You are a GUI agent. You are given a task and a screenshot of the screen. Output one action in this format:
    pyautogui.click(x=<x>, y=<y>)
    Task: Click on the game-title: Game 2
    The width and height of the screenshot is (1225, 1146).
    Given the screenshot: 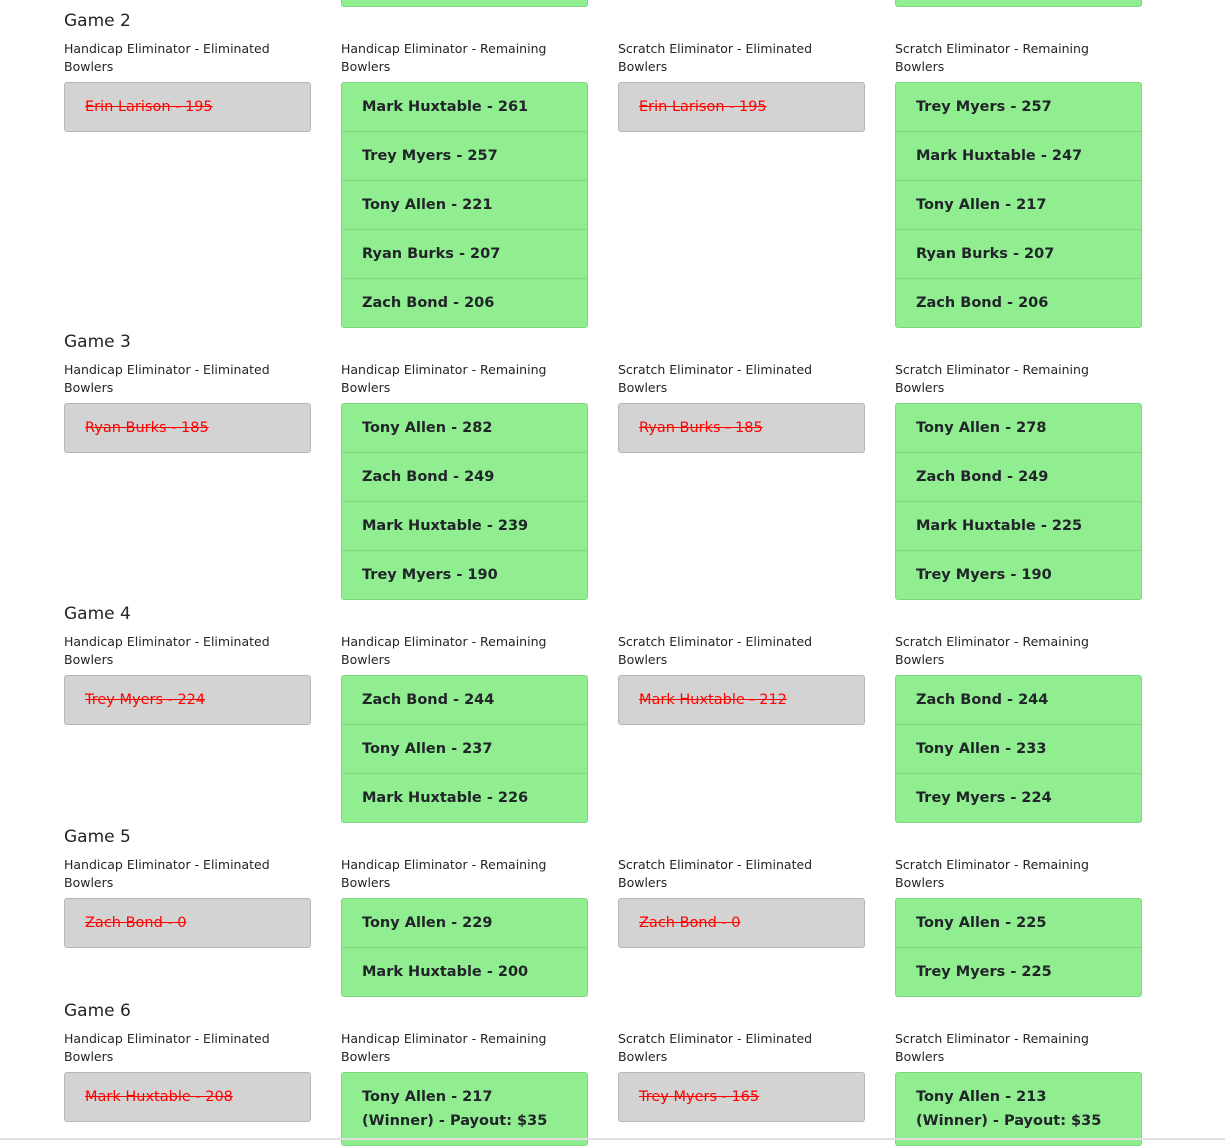 What is the action you would take?
    pyautogui.click(x=97, y=21)
    